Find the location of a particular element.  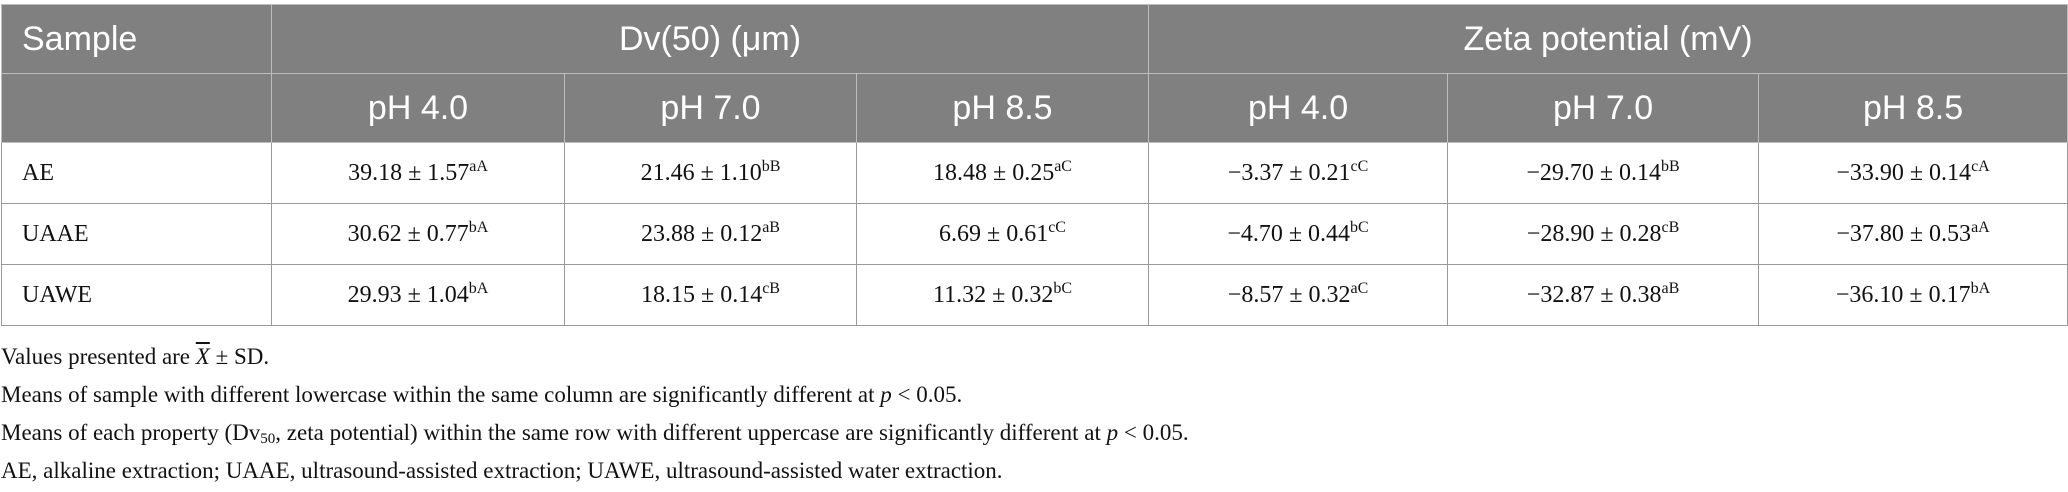

value-cell: −28.90 ± 0.28cB is located at coordinates (1603, 234).